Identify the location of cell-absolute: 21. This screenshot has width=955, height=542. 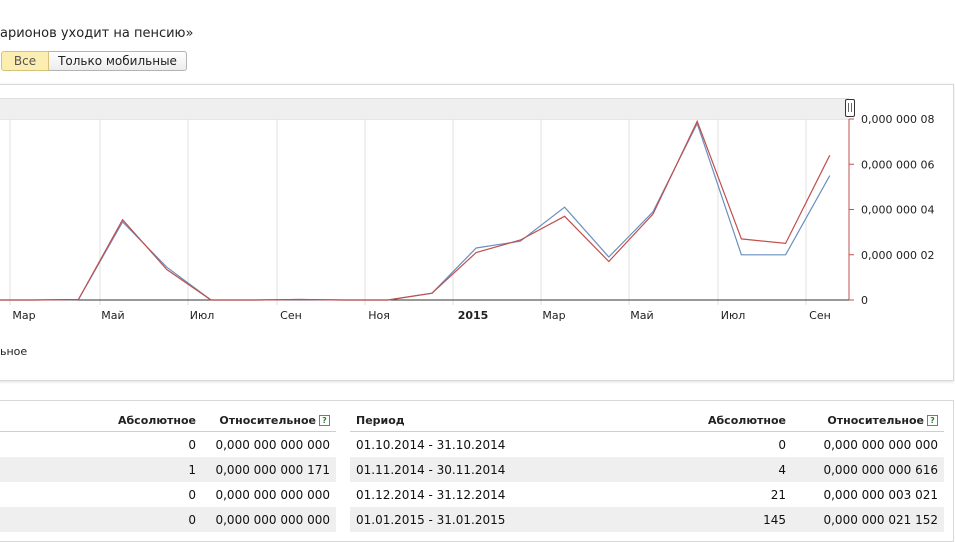
(778, 494).